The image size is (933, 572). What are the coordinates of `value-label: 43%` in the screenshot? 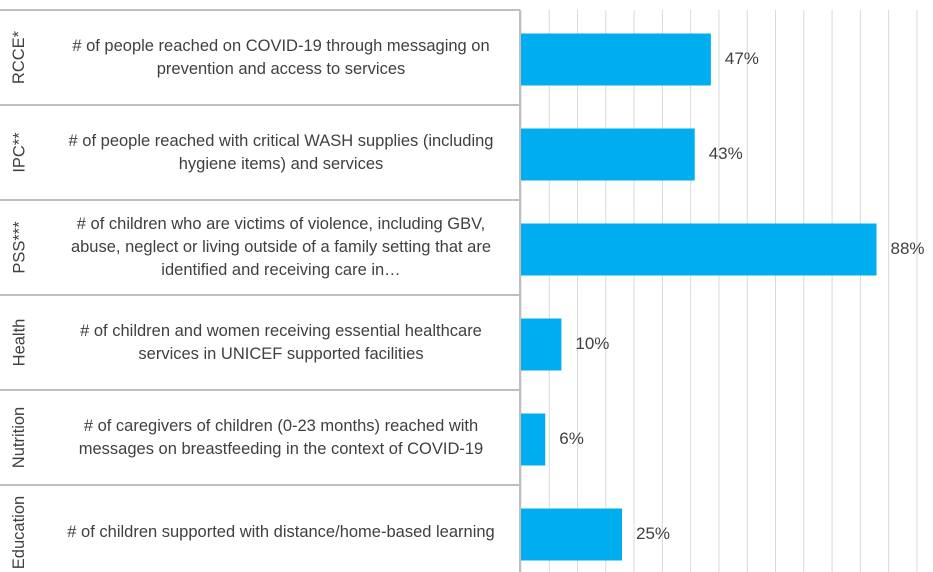 It's located at (726, 153).